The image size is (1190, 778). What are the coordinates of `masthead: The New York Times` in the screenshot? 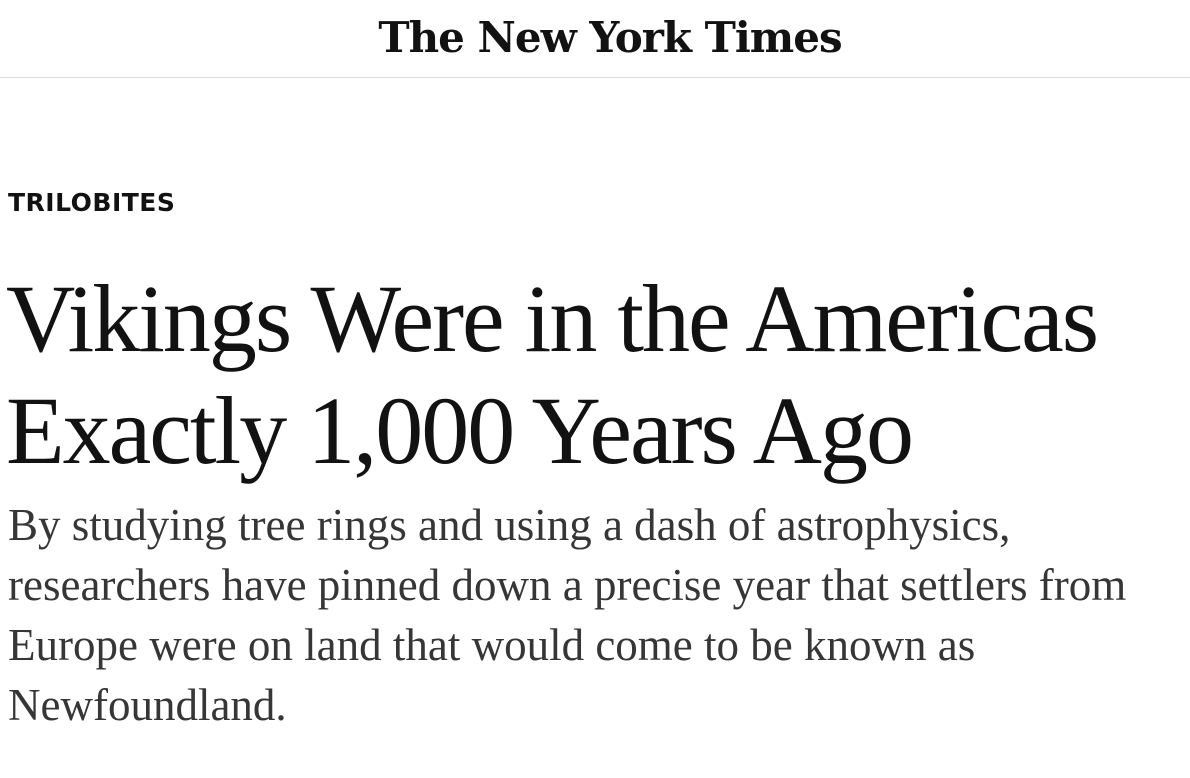 It's located at (595, 39).